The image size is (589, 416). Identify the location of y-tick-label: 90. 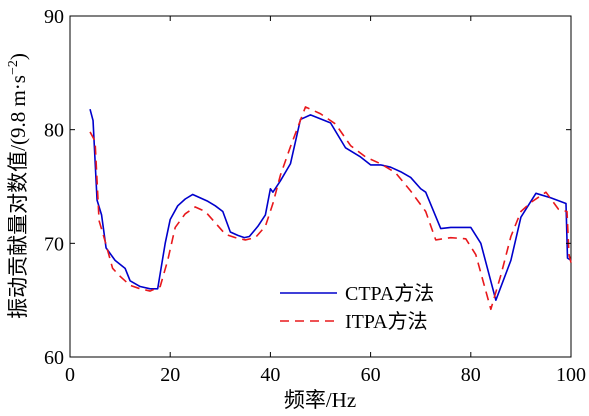
(54, 17).